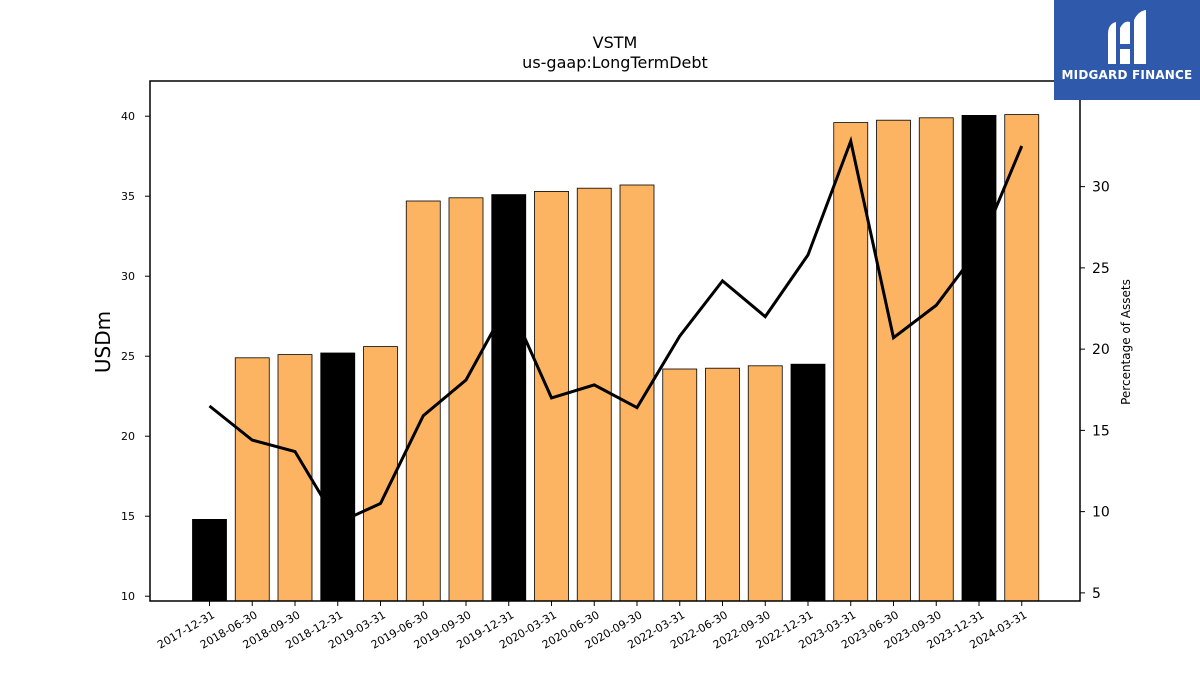 This screenshot has height=675, width=1200. I want to click on y2-tick-label: 20, so click(1101, 350).